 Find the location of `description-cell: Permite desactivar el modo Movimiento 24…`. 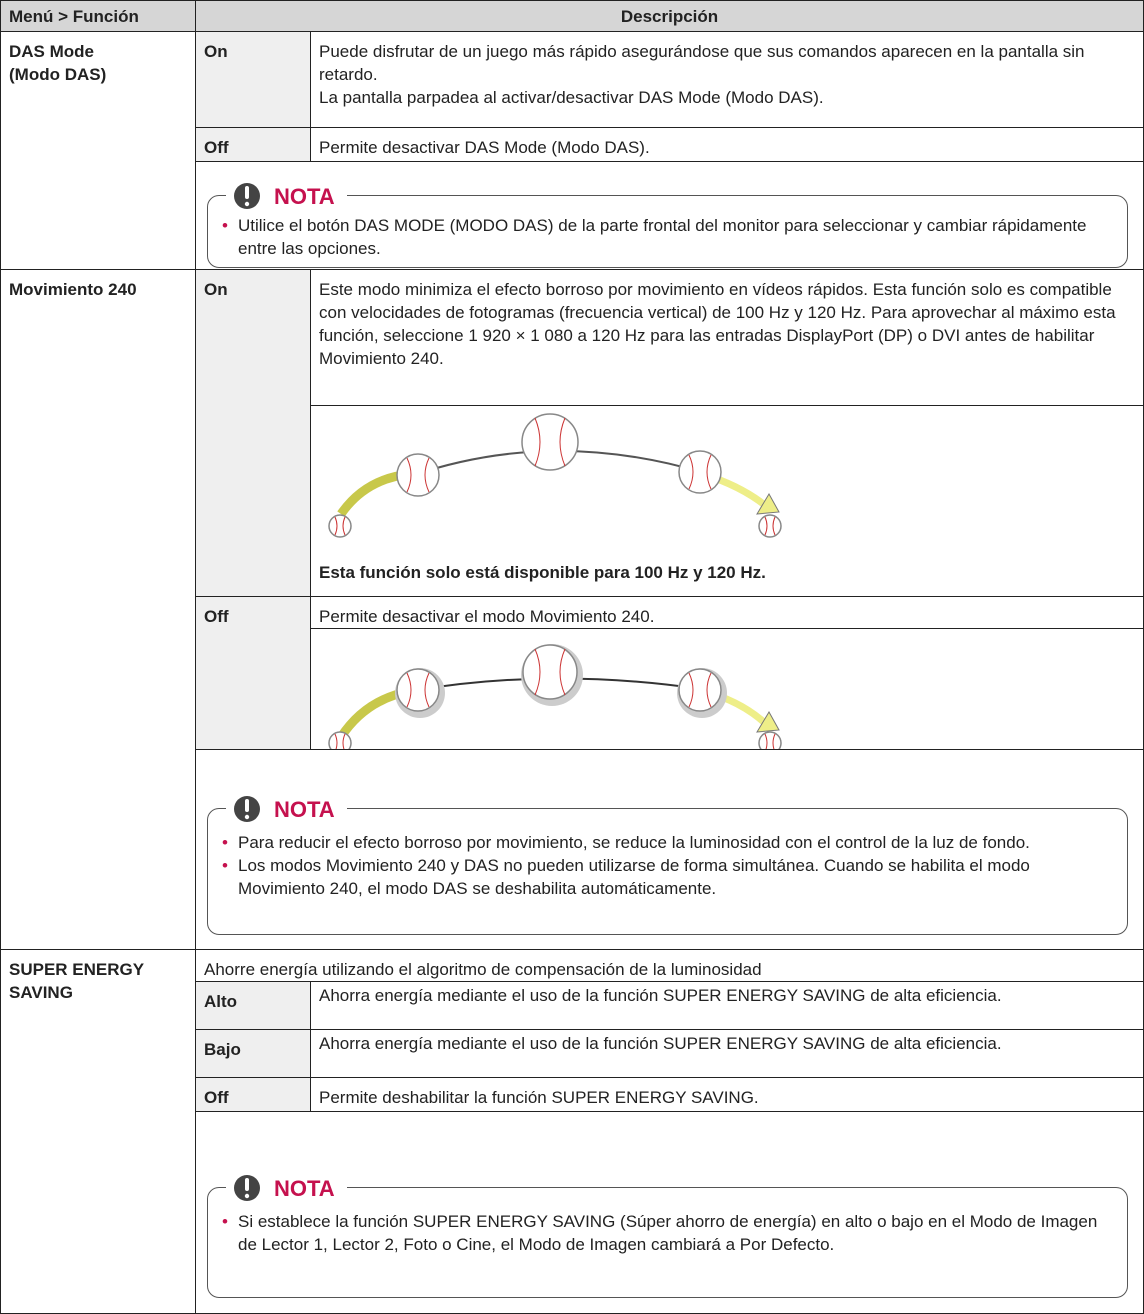

description-cell: Permite desactivar el modo Movimiento 24… is located at coordinates (727, 613).